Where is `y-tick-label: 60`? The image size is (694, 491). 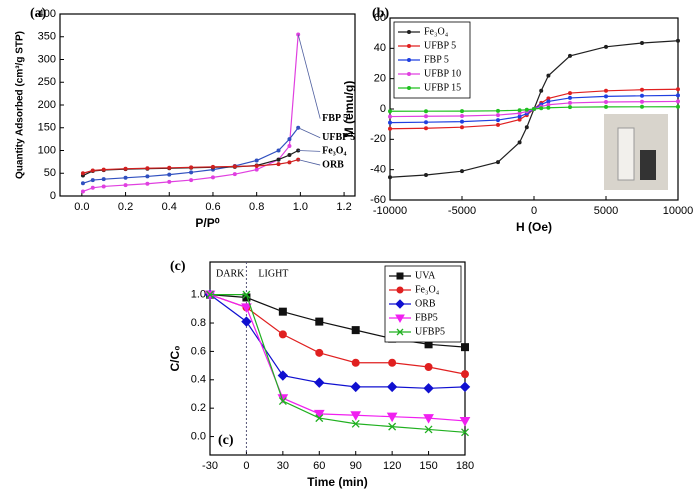 y-tick-label: 60 is located at coordinates (380, 18).